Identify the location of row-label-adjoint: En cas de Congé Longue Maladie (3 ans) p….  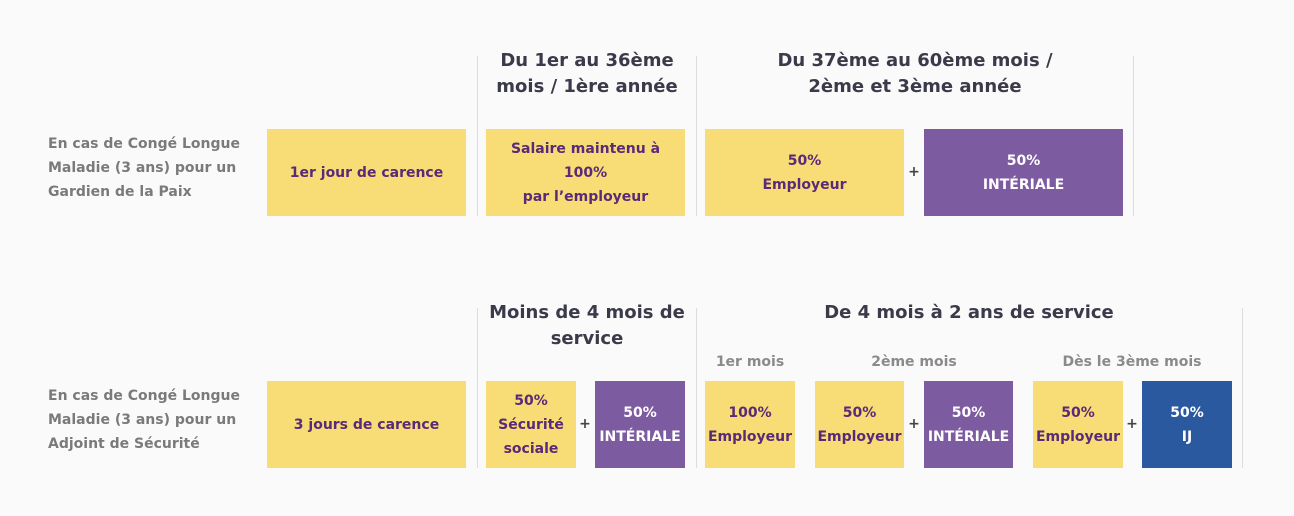
(144, 420).